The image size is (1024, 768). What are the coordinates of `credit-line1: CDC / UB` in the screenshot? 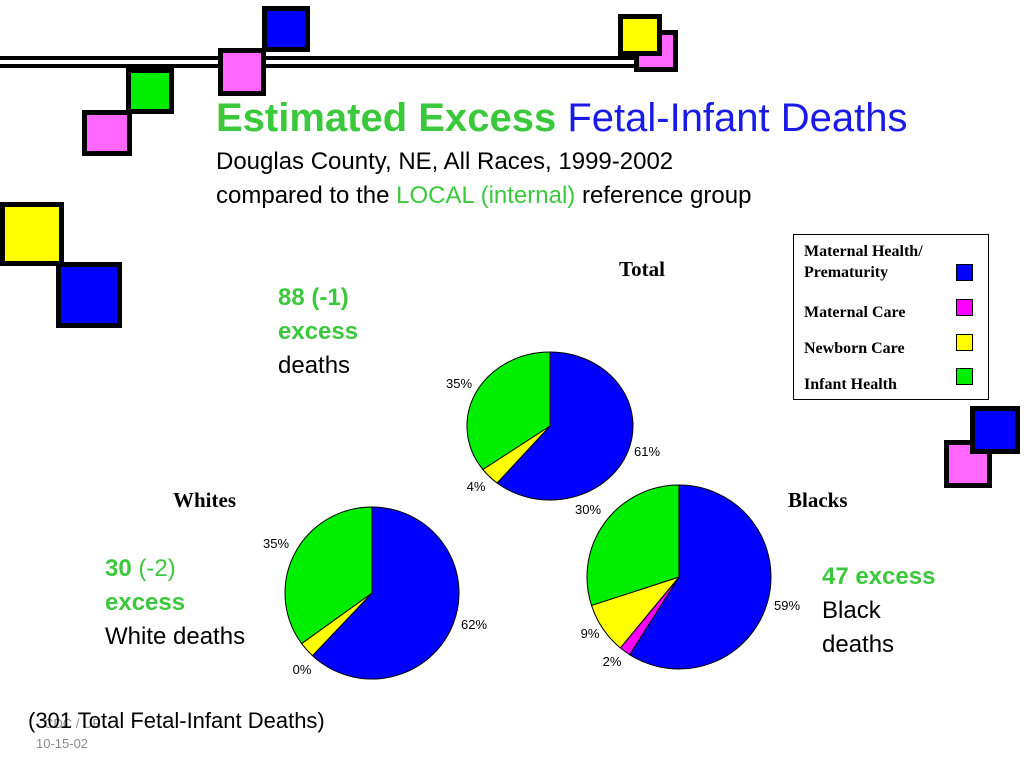 It's located at (73, 723).